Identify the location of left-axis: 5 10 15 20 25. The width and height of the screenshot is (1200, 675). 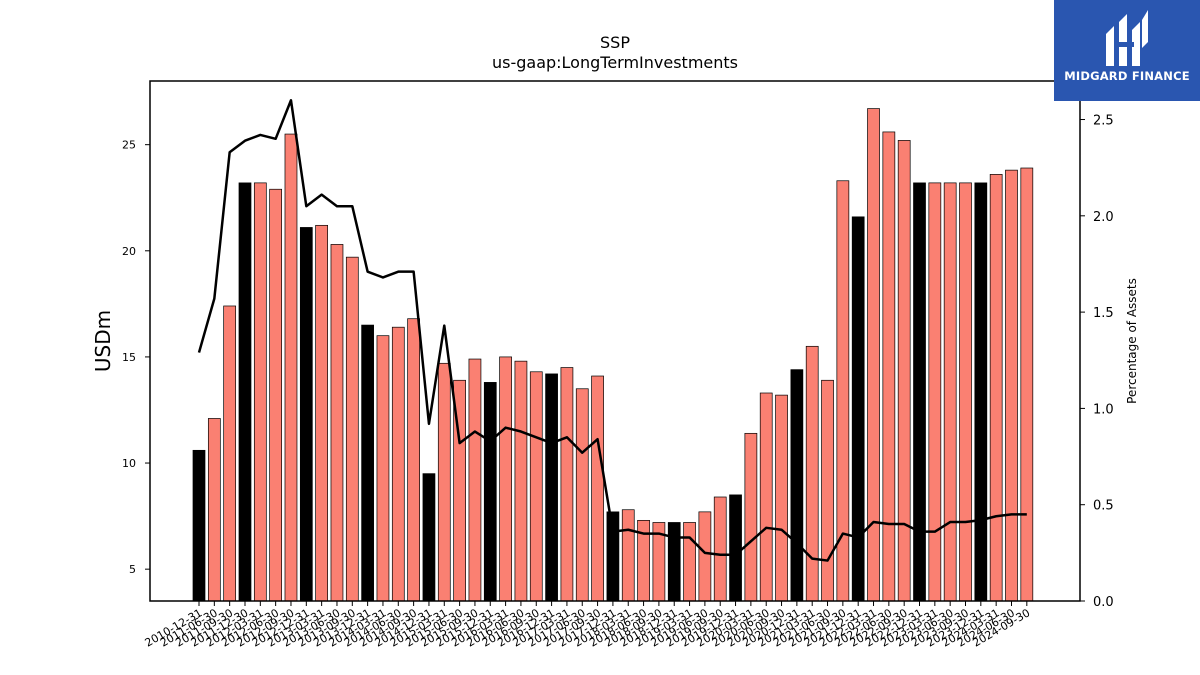
(136, 357).